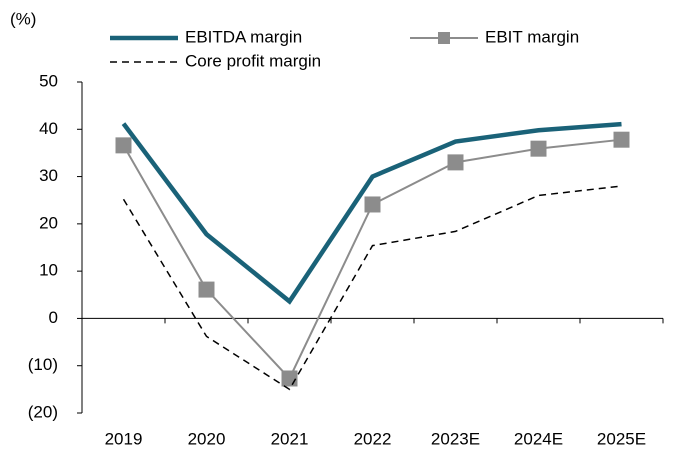 This screenshot has width=675, height=450. Describe the element at coordinates (532, 36) in the screenshot. I see `legend-label: EBIT margin` at that location.